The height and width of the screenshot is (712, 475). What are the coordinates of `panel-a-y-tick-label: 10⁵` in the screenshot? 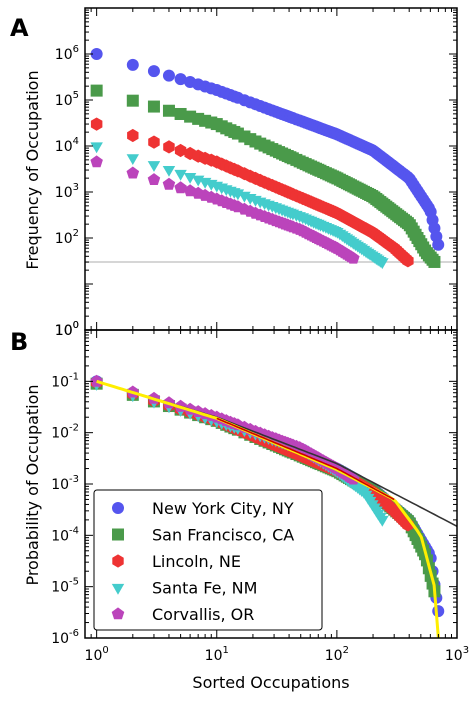 It's located at (67, 99).